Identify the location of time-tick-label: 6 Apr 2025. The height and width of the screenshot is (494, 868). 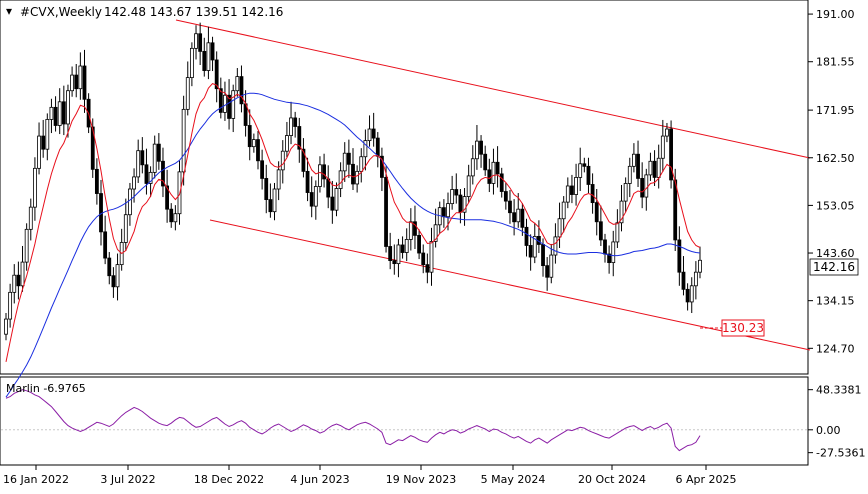
(705, 479).